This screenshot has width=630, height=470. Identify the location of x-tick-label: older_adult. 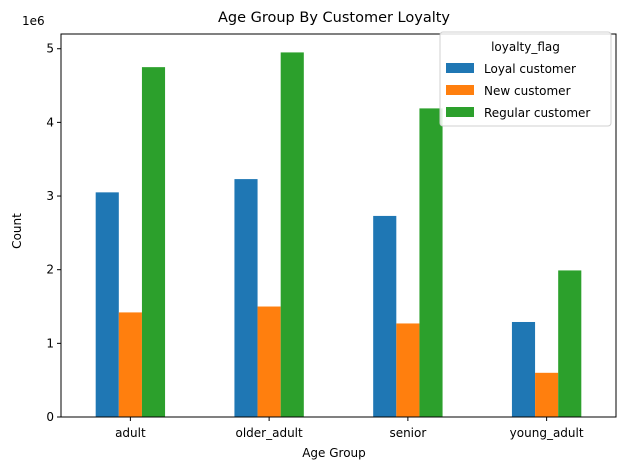
(270, 433).